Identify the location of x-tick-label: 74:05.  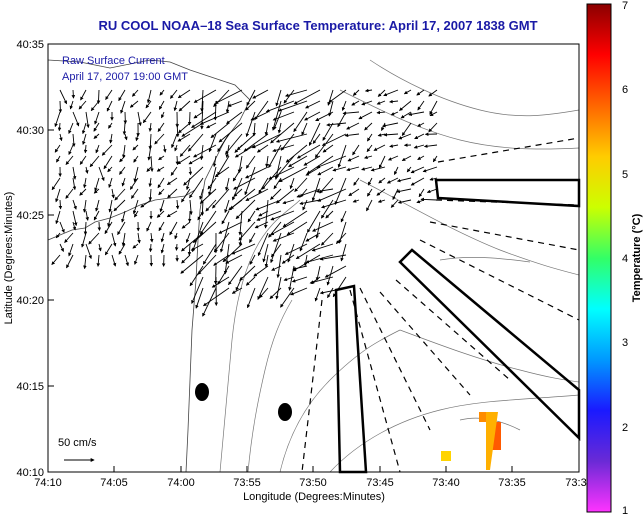
(114, 483).